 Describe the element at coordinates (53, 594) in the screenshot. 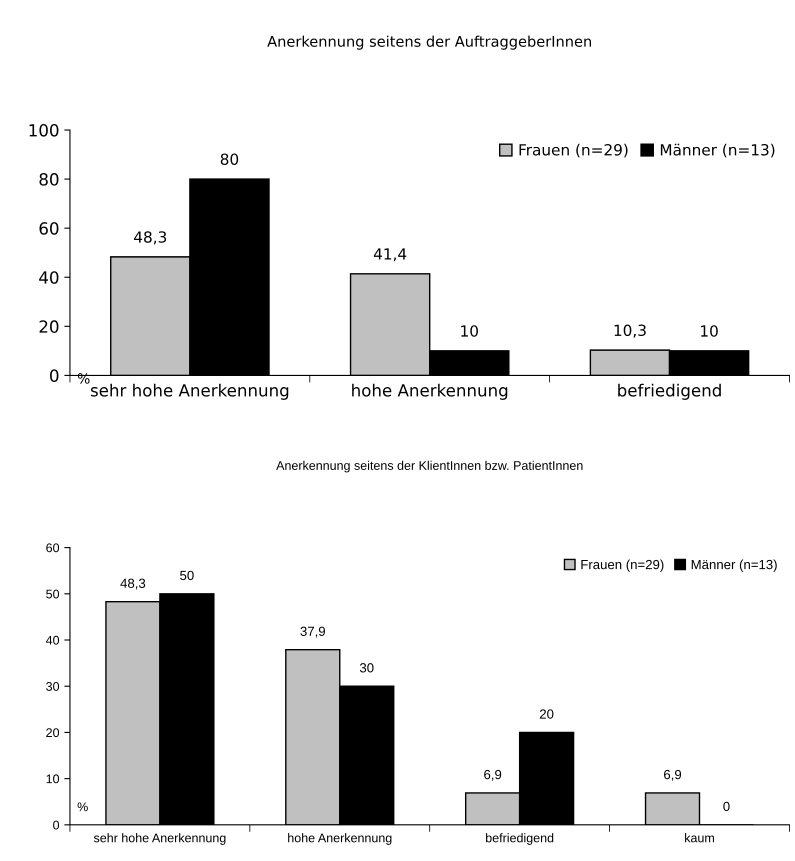

I see `y-tick-label: 50` at that location.